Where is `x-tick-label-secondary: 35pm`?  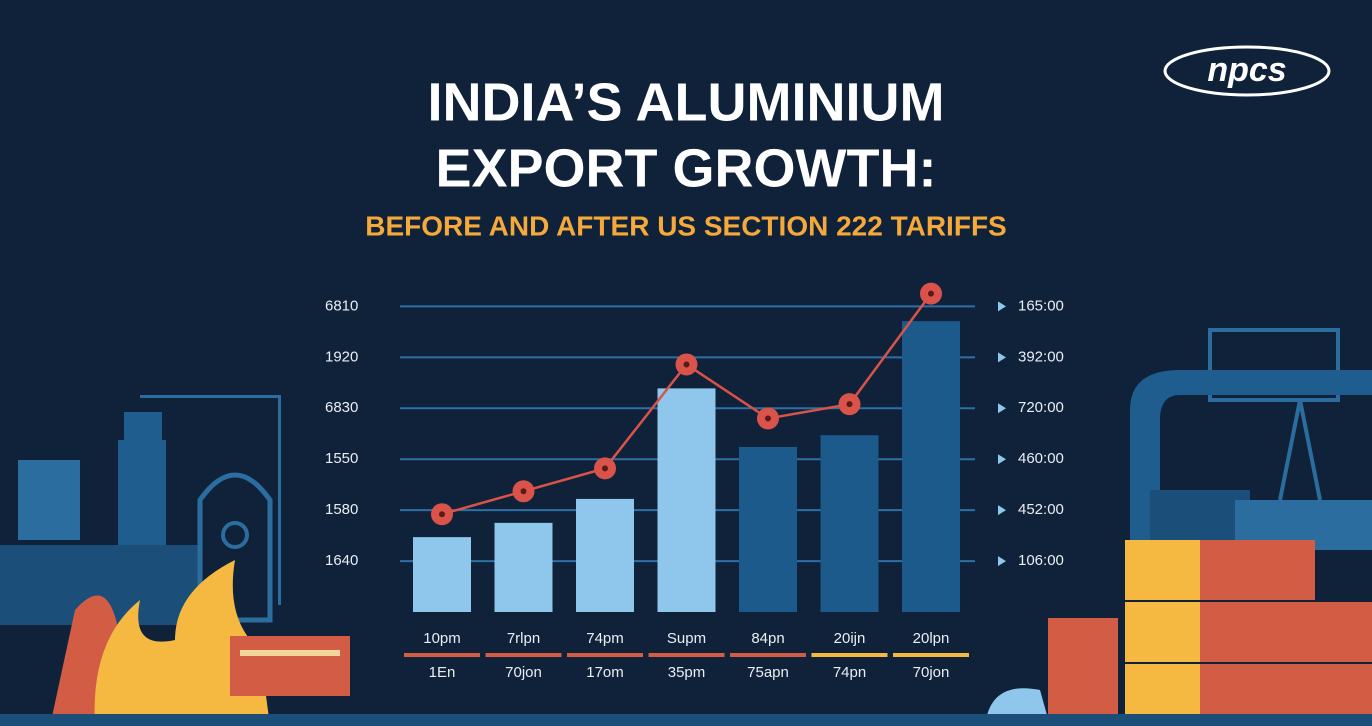 x-tick-label-secondary: 35pm is located at coordinates (687, 672).